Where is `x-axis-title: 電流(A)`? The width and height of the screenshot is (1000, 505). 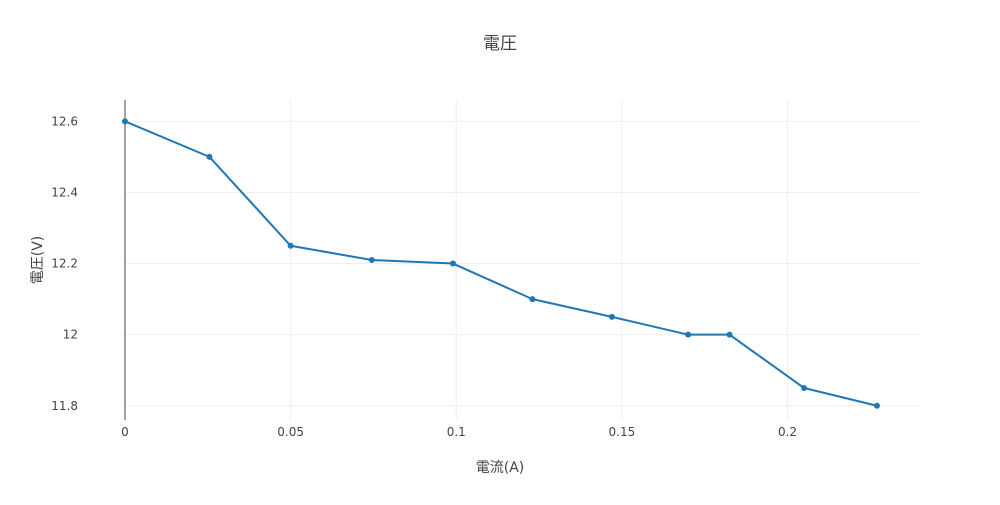
x-axis-title: 電流(A) is located at coordinates (500, 468).